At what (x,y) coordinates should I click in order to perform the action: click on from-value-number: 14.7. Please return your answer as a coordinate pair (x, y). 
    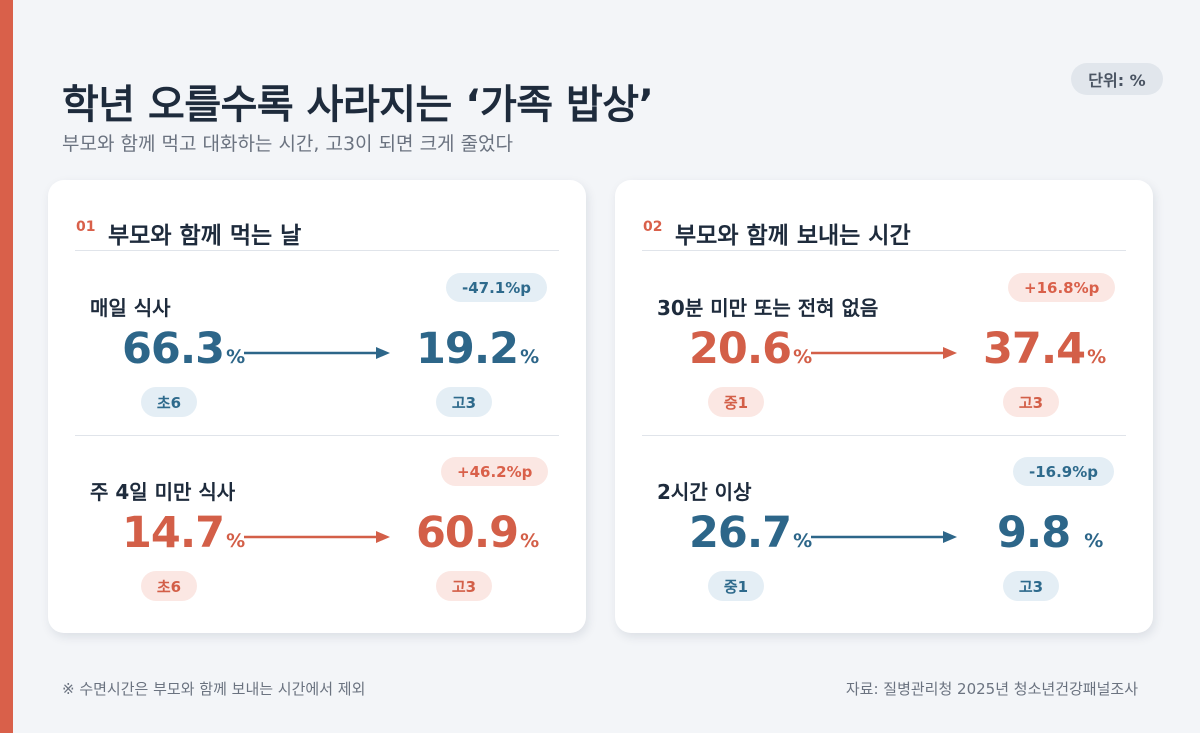
    Looking at the image, I should click on (173, 533).